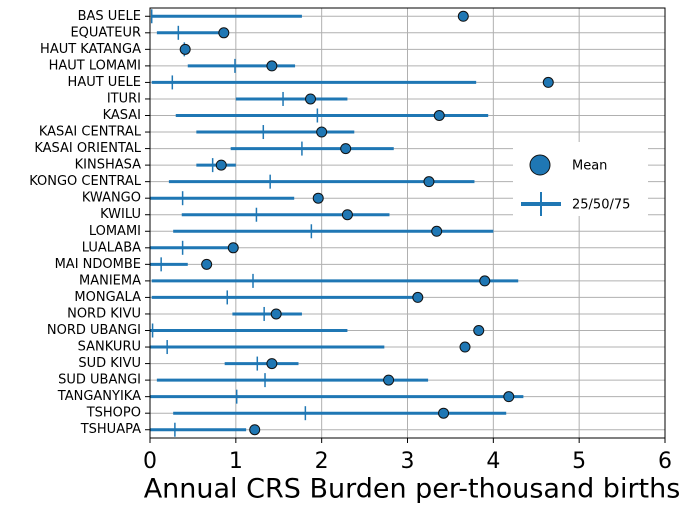 This screenshot has height=505, width=690. Describe the element at coordinates (104, 313) in the screenshot. I see `y-tick-label: NORD KIVU` at that location.